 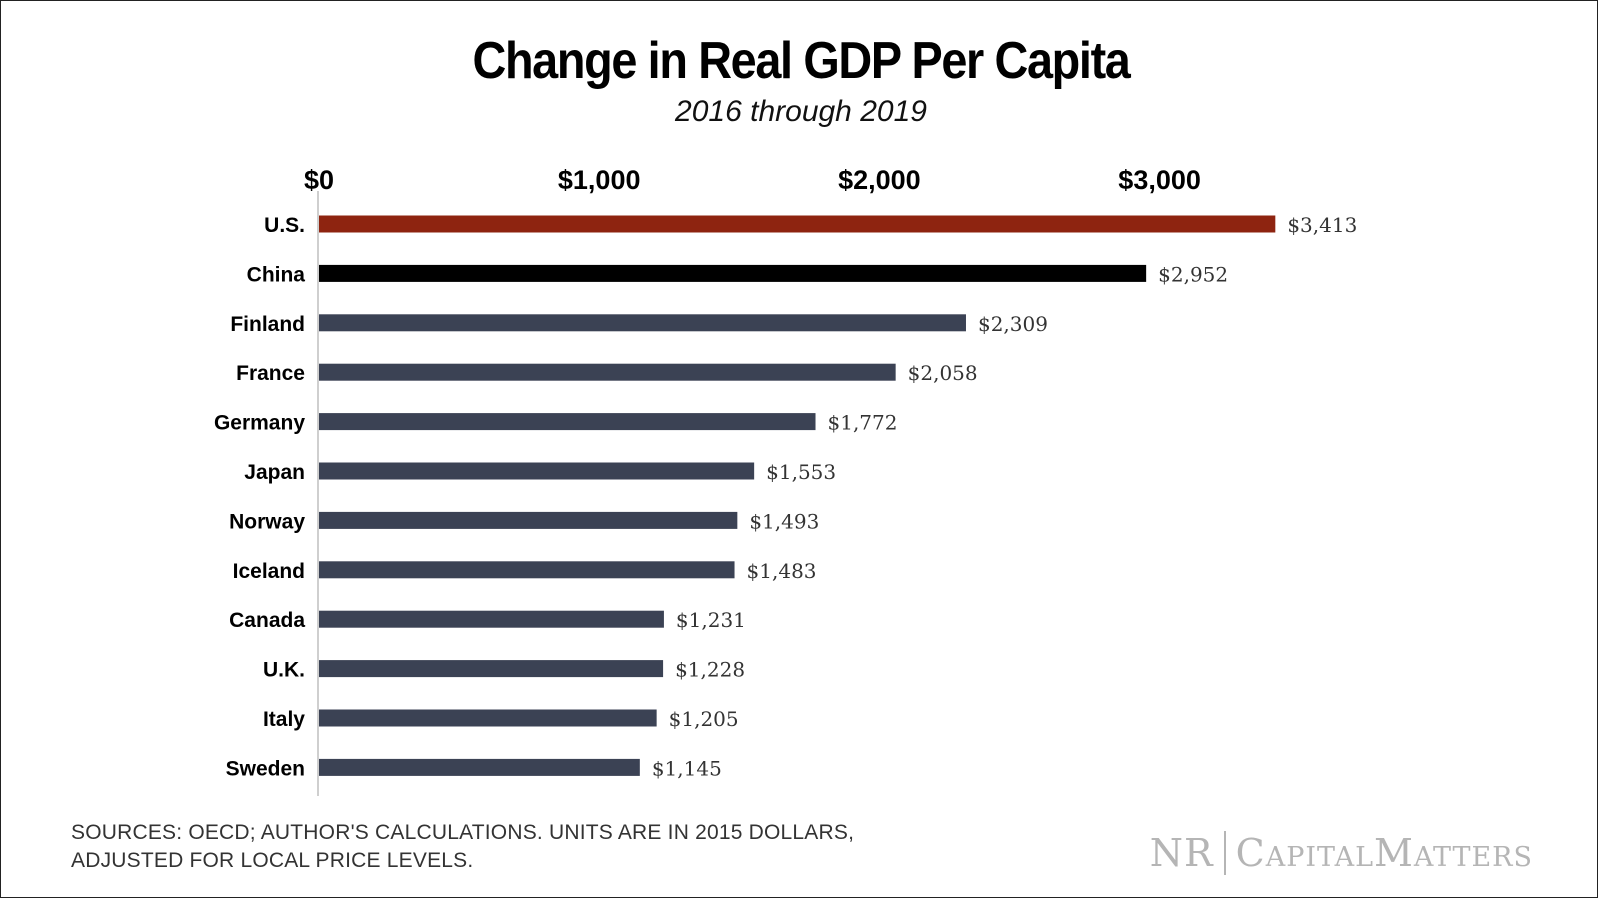 I want to click on category-label: Iceland, so click(x=269, y=571).